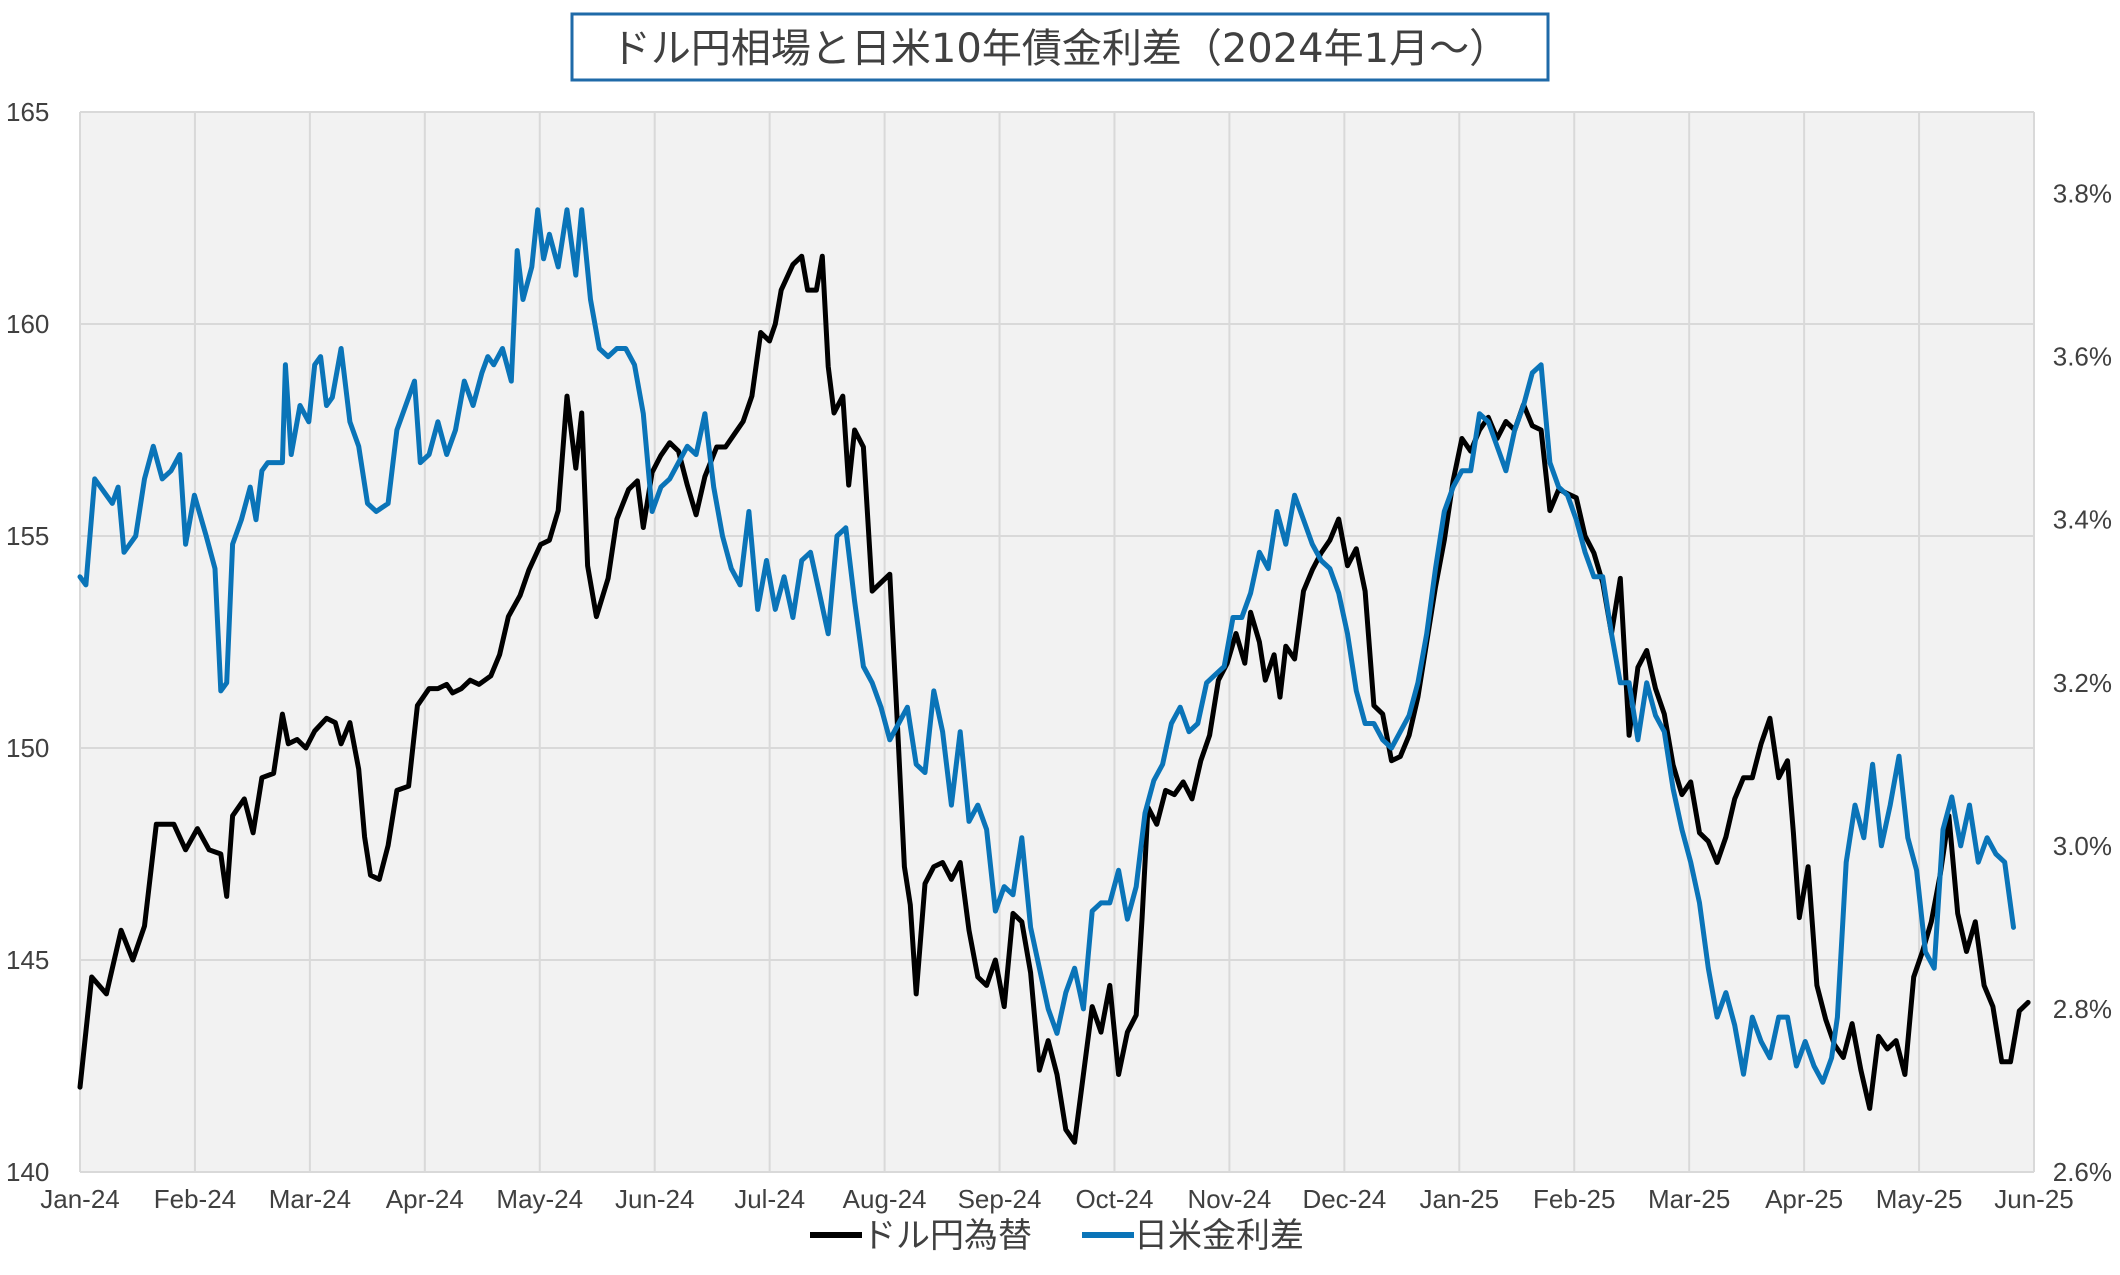 Image resolution: width=2120 pixels, height=1275 pixels. Describe the element at coordinates (655, 1199) in the screenshot. I see `x-tick-label: Jun-24` at that location.